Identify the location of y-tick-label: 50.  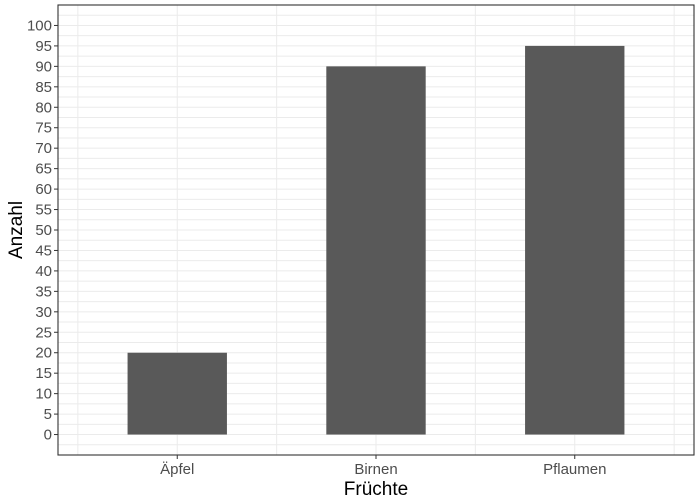
(43, 230).